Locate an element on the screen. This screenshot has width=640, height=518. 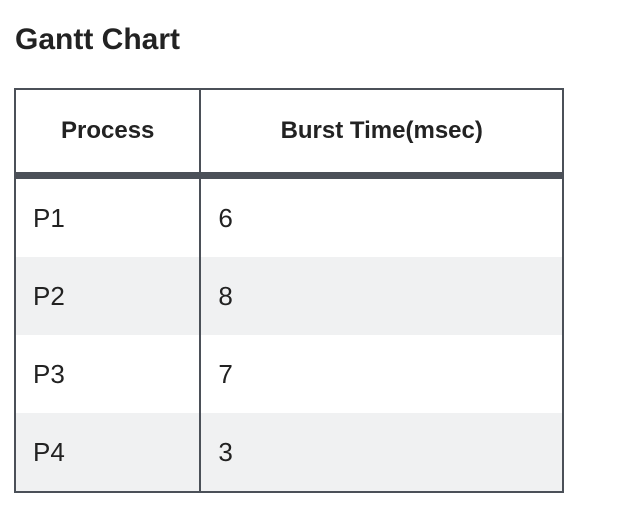
page-title: Gantt Chart is located at coordinates (97, 39).